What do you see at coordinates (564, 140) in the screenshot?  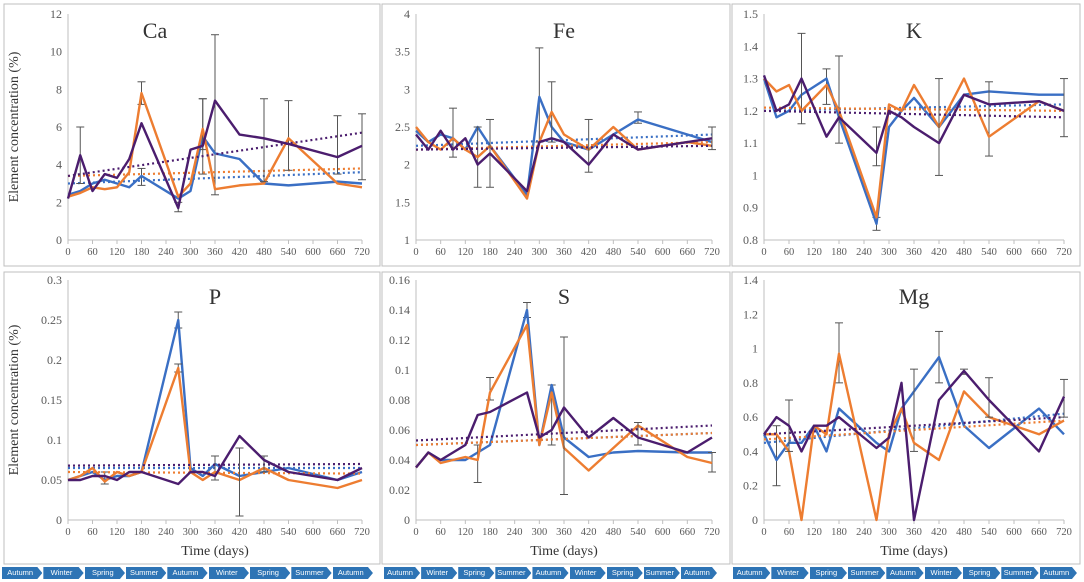 I see `trendline-blue` at bounding box center [564, 140].